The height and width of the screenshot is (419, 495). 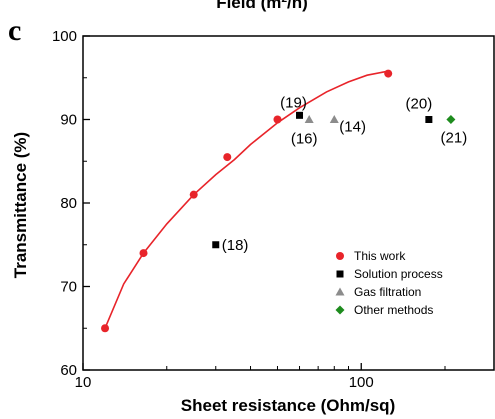 I want to click on top-clipped-label: Field (m²/h), so click(x=262, y=6).